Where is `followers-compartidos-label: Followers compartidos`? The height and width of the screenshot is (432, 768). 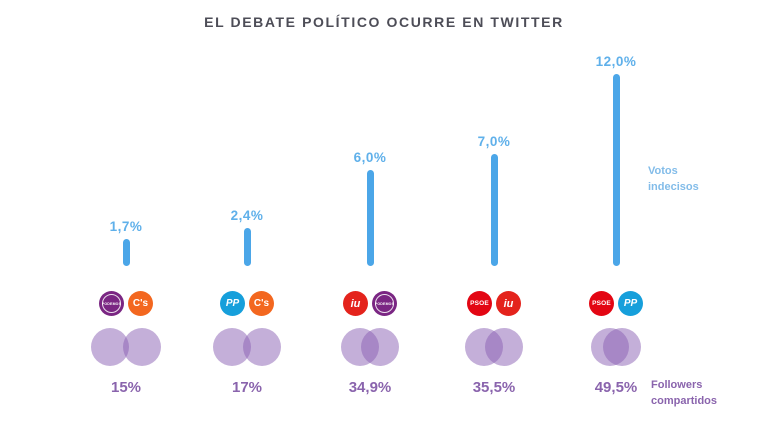 followers-compartidos-label: Followers compartidos is located at coordinates (684, 393).